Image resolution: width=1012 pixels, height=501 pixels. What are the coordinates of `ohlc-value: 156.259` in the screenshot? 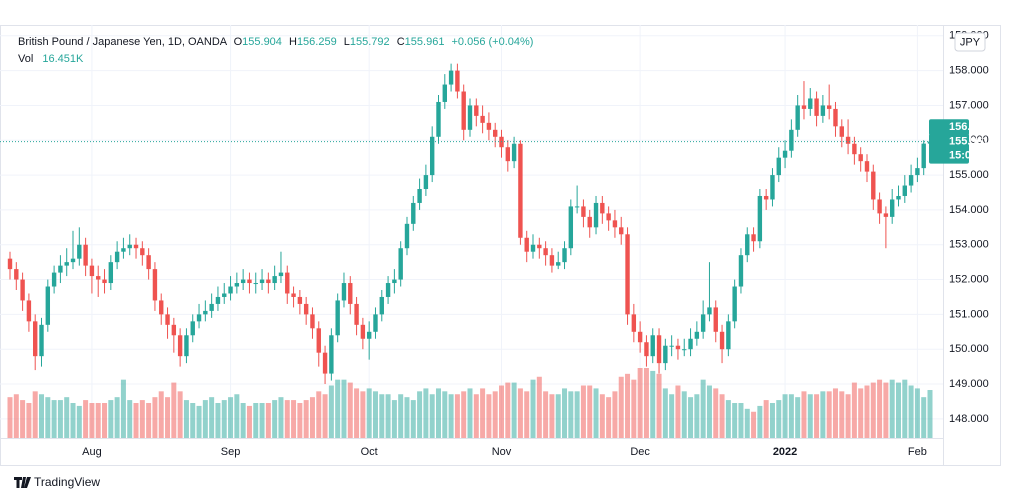 It's located at (317, 42).